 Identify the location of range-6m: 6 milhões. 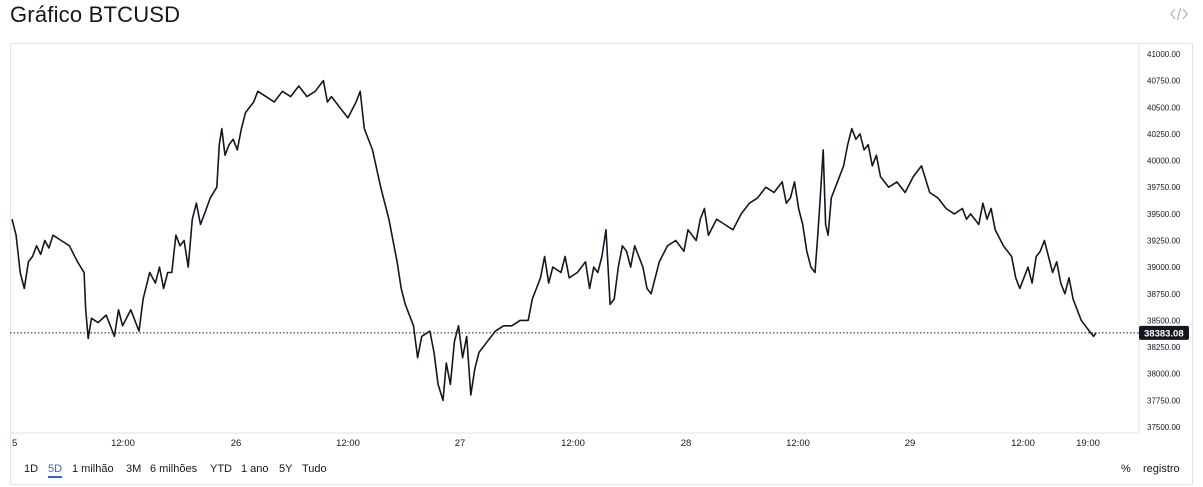
(174, 469).